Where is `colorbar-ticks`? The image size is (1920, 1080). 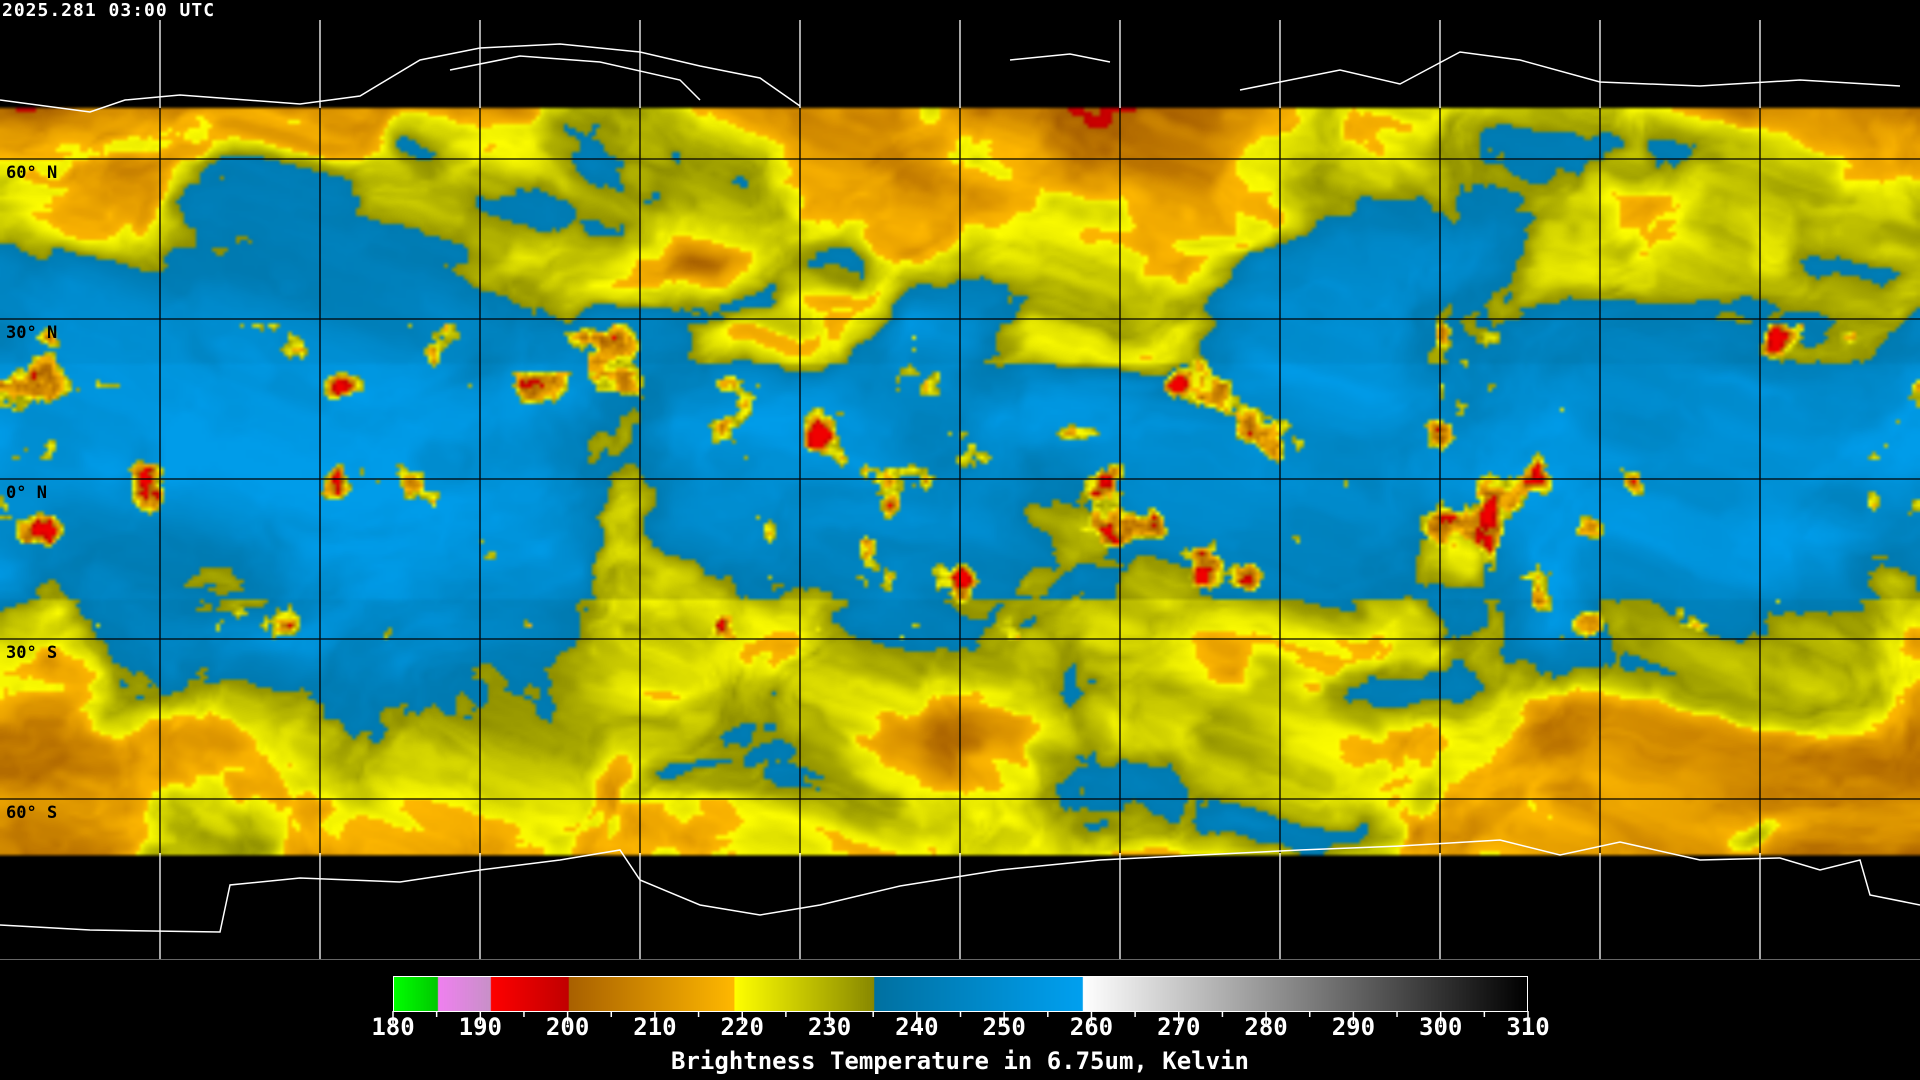
colorbar-ticks is located at coordinates (960, 1017).